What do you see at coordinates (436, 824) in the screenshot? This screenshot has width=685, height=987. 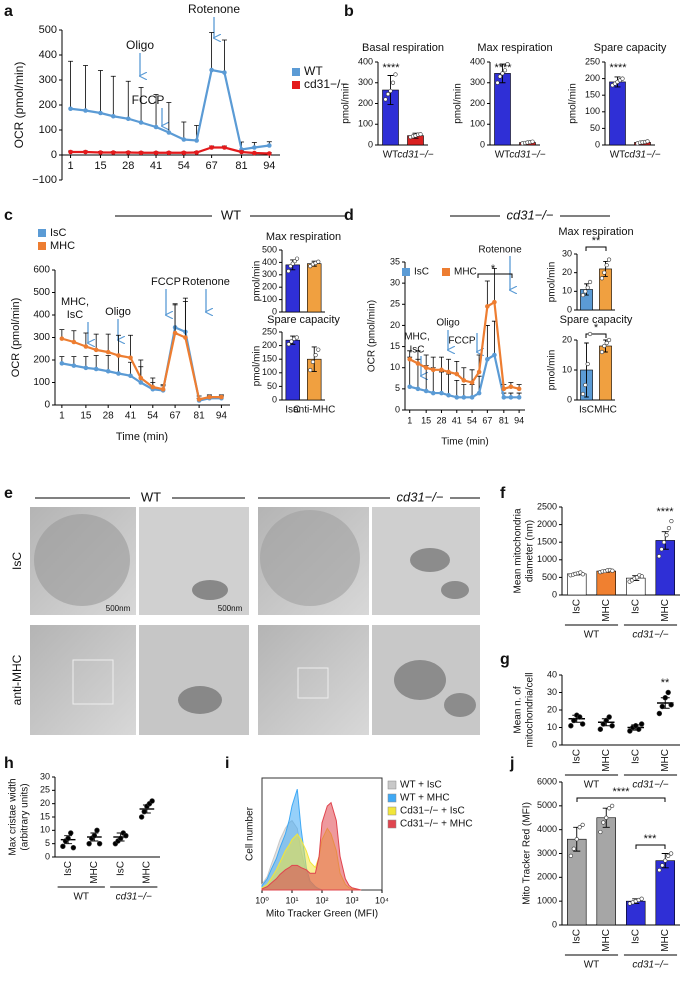 I see `legend-label: Cd31−/− + MHC` at bounding box center [436, 824].